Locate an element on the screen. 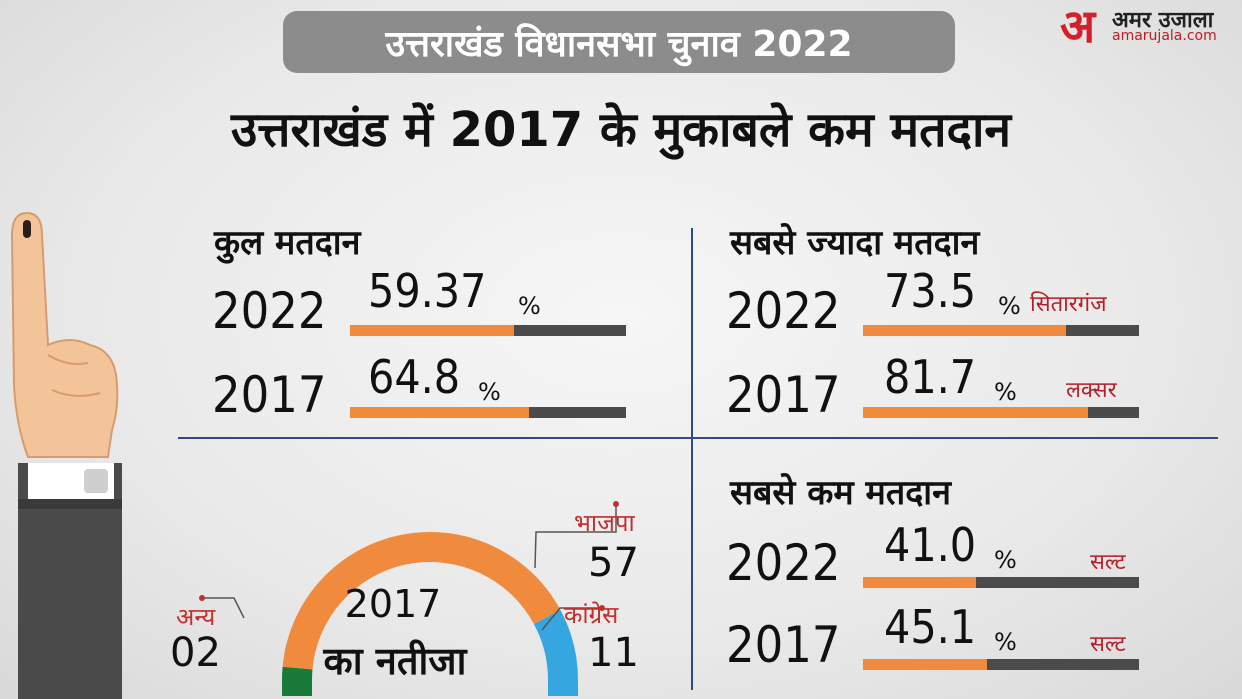  total-2017-year: 2017 is located at coordinates (269, 395).